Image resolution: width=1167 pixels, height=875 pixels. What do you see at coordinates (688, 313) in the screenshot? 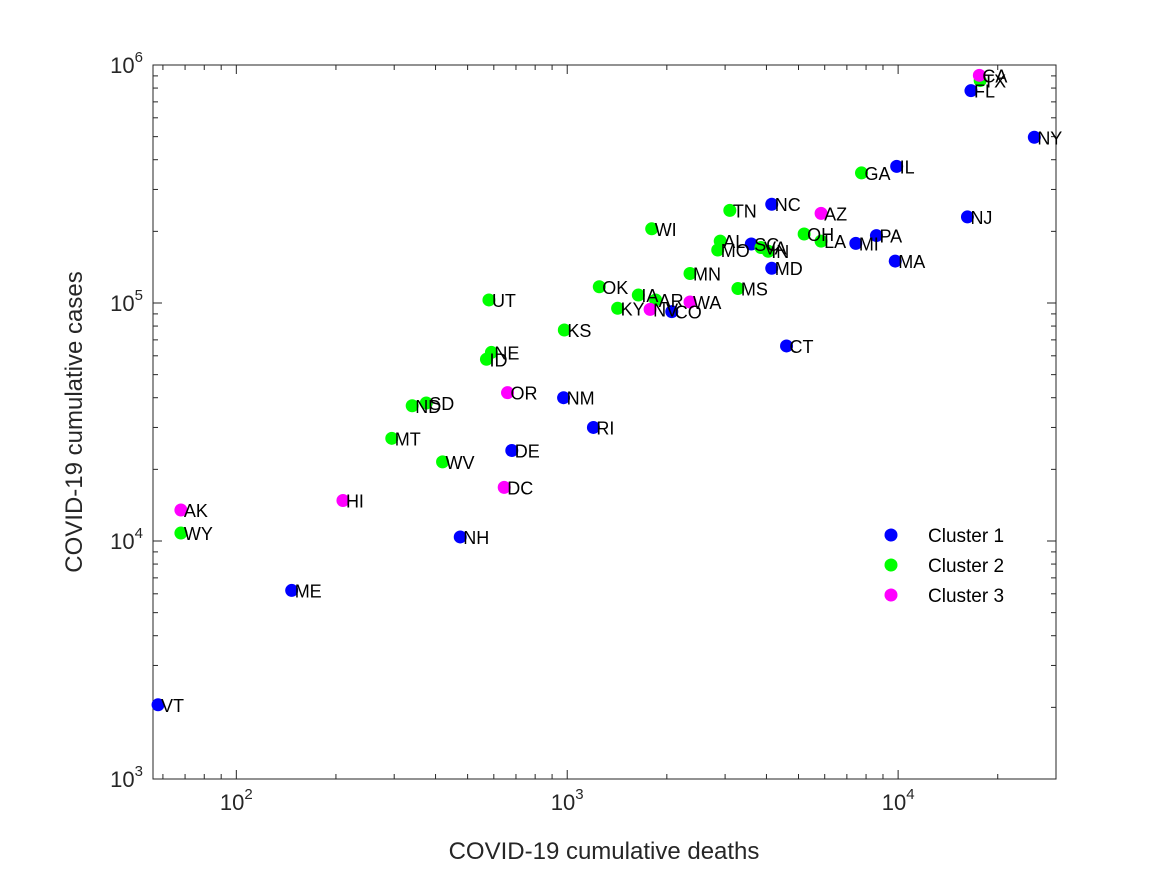
I see `point-label: CO` at bounding box center [688, 313].